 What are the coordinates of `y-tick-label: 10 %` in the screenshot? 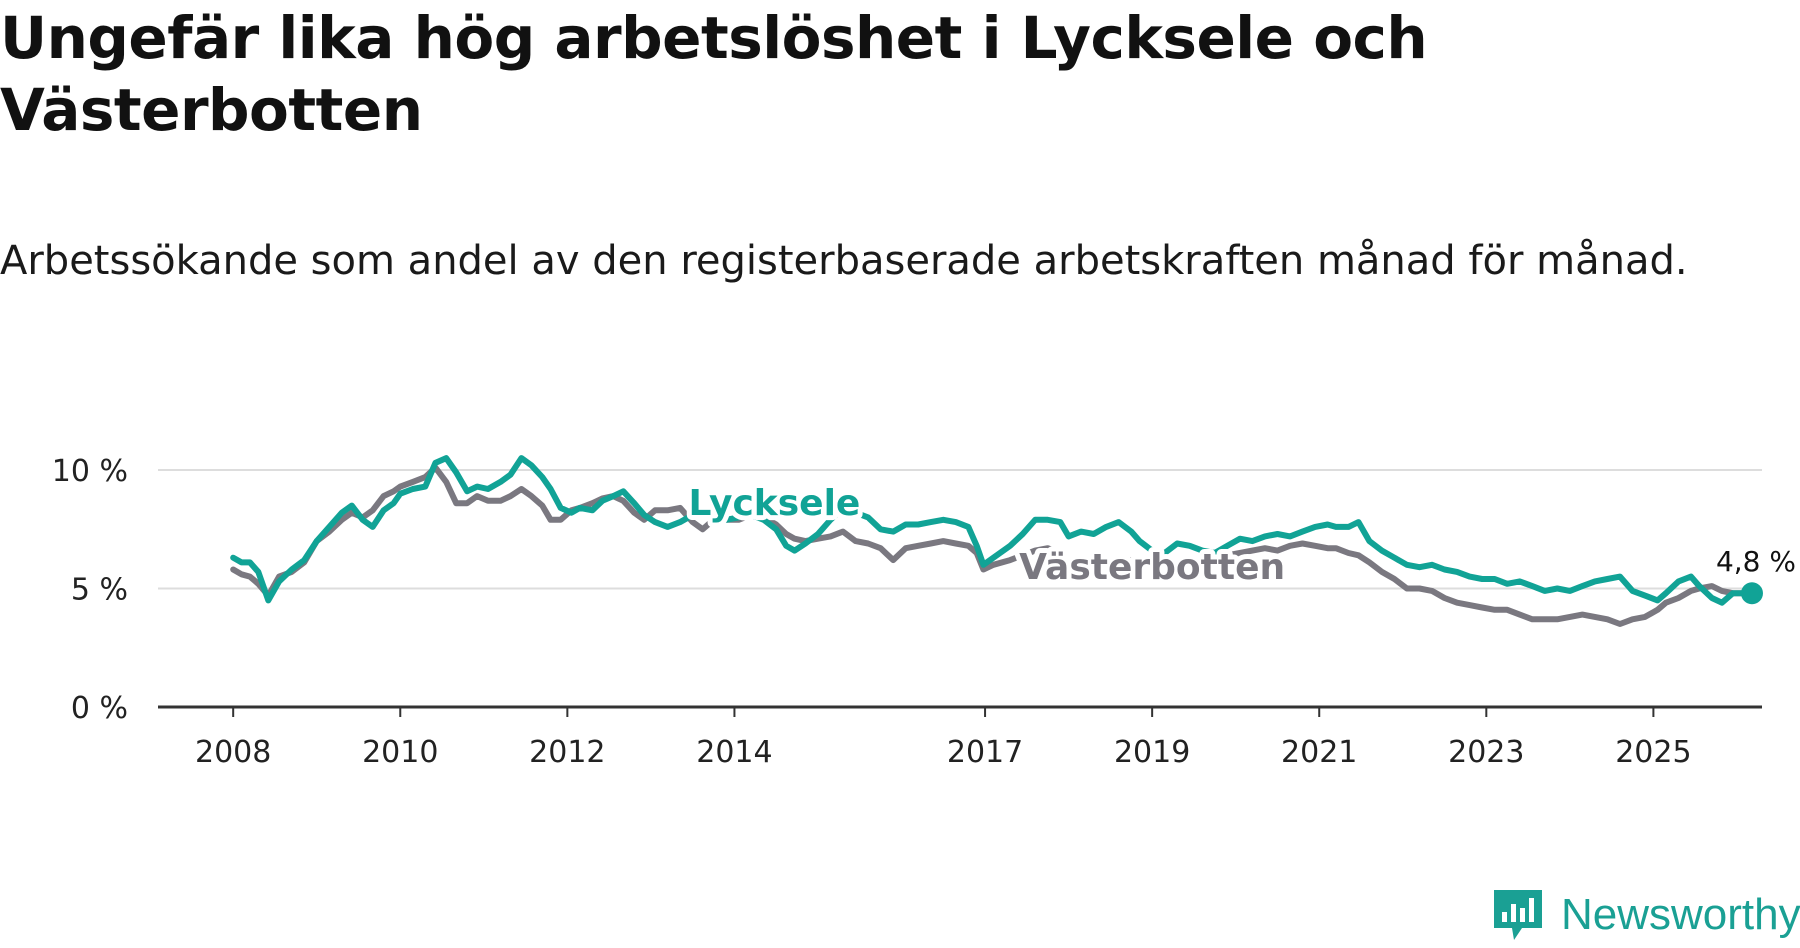 It's located at (90, 471).